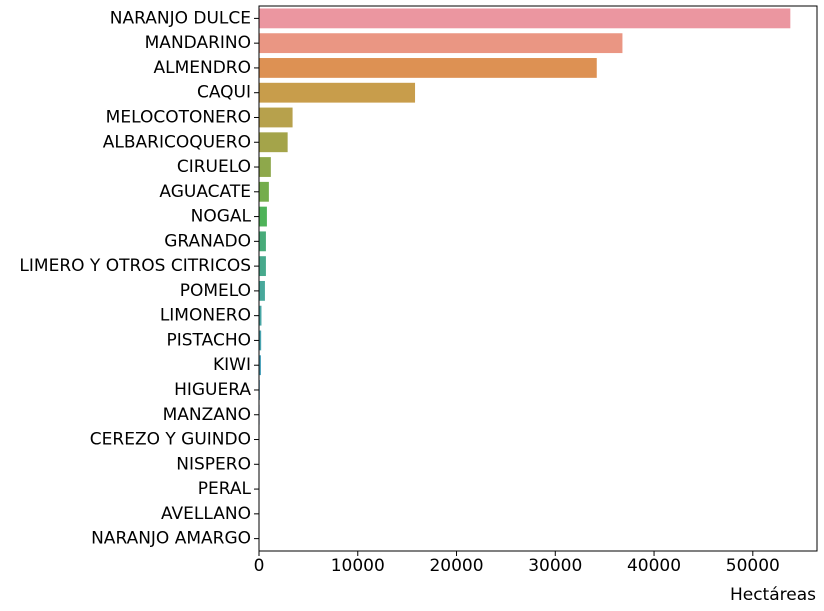  I want to click on category-label: HIGUERA, so click(212, 390).